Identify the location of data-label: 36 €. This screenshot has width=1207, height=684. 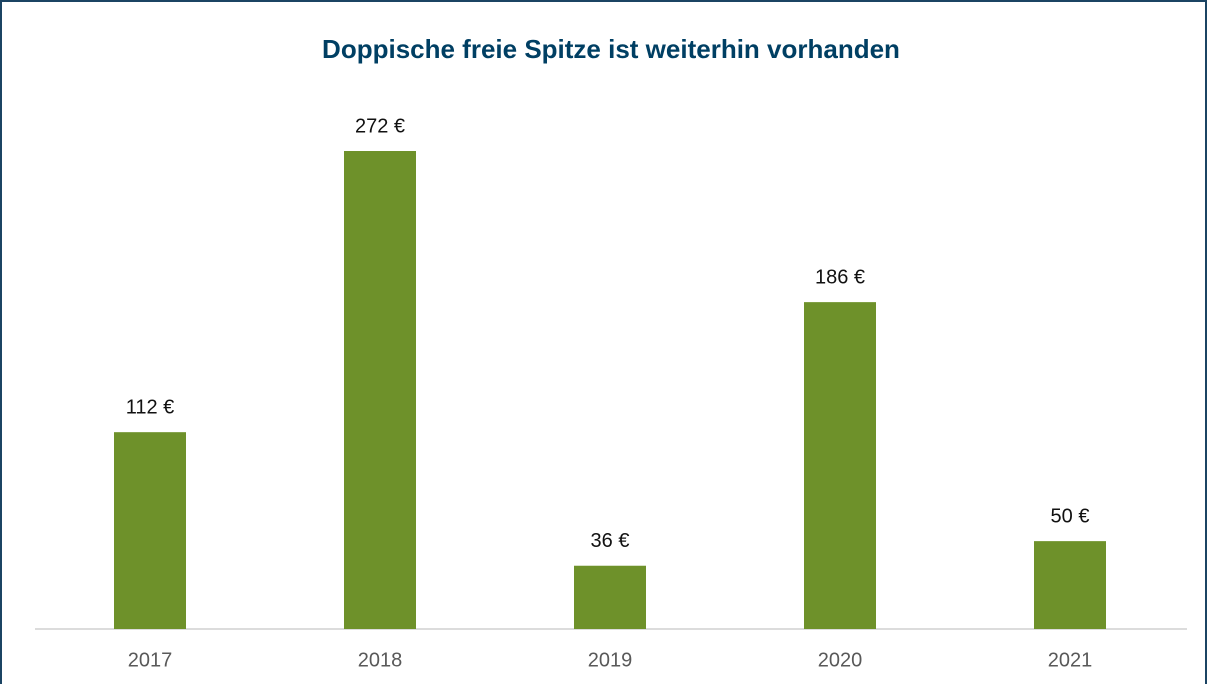
(610, 541).